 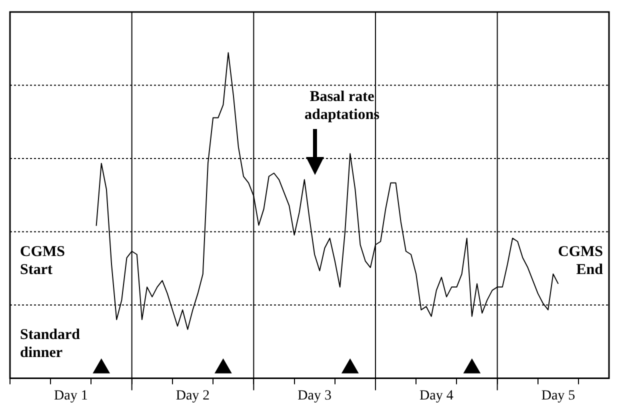 I want to click on x-tick-label: Day 3, so click(x=315, y=396).